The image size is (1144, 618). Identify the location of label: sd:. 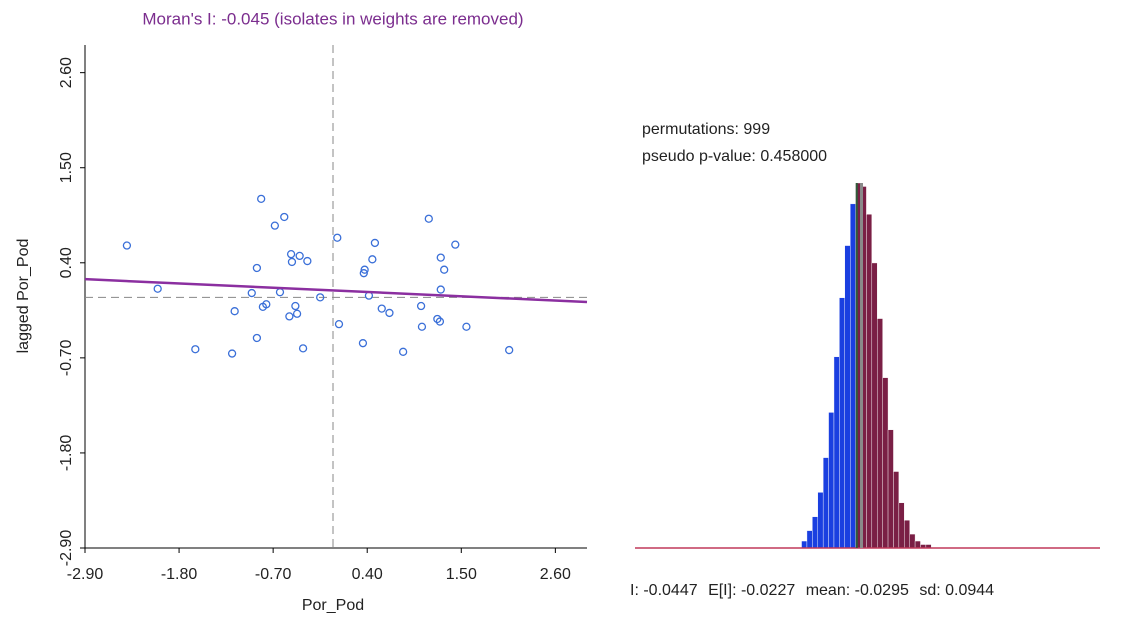
(929, 590).